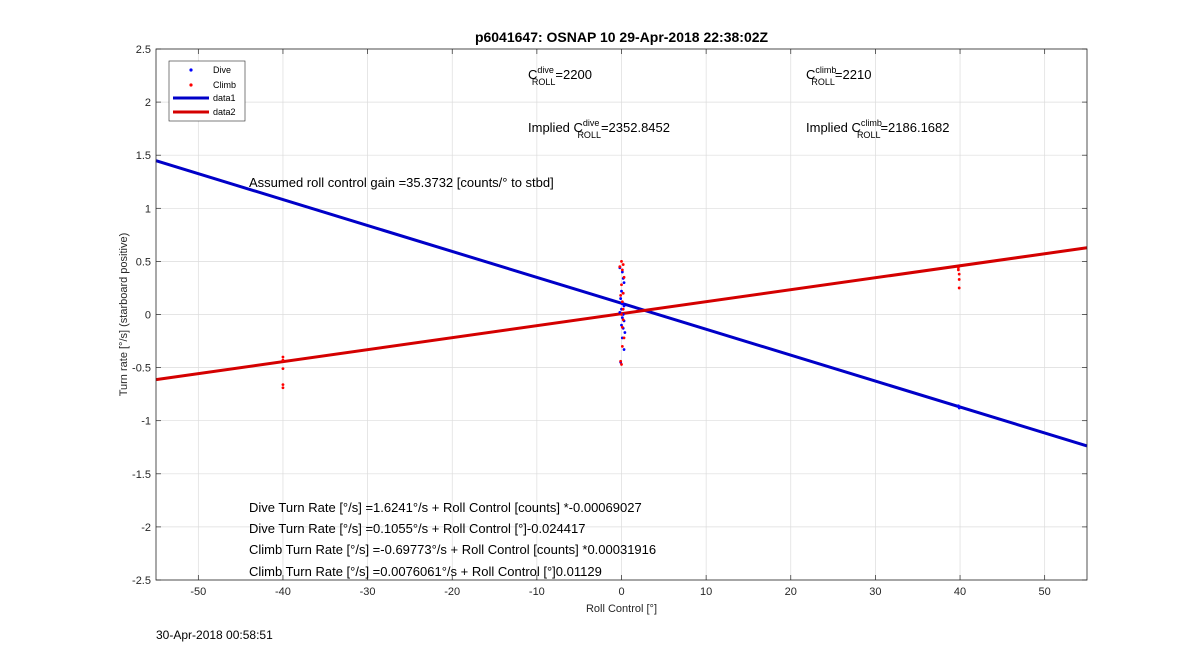  What do you see at coordinates (1045, 592) in the screenshot?
I see `x-tick-label: 50` at bounding box center [1045, 592].